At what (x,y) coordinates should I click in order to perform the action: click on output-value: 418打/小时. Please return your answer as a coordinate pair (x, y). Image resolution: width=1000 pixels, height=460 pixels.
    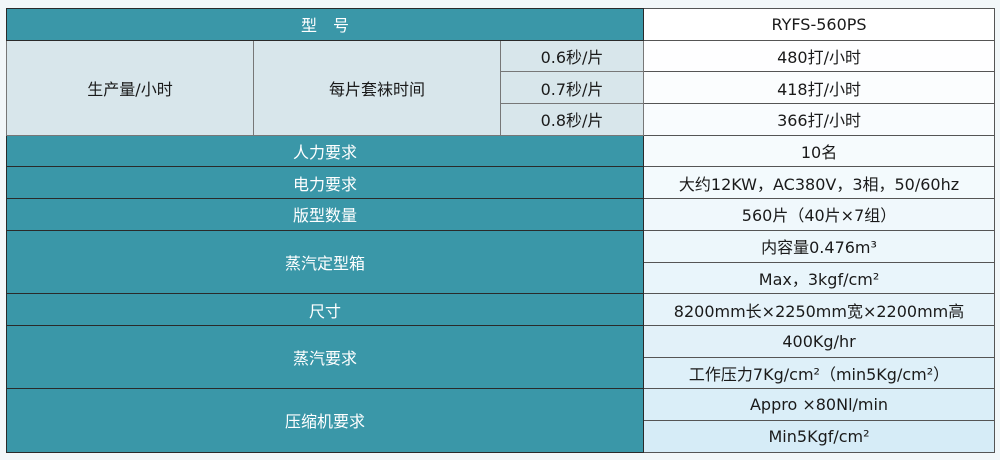
    Looking at the image, I should click on (819, 88).